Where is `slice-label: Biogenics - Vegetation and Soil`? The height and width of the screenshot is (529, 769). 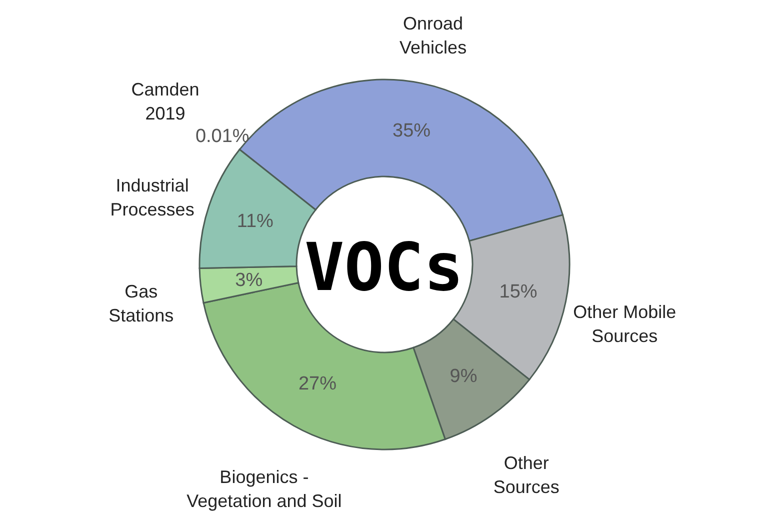
slice-label: Biogenics - Vegetation and Soil is located at coordinates (264, 488).